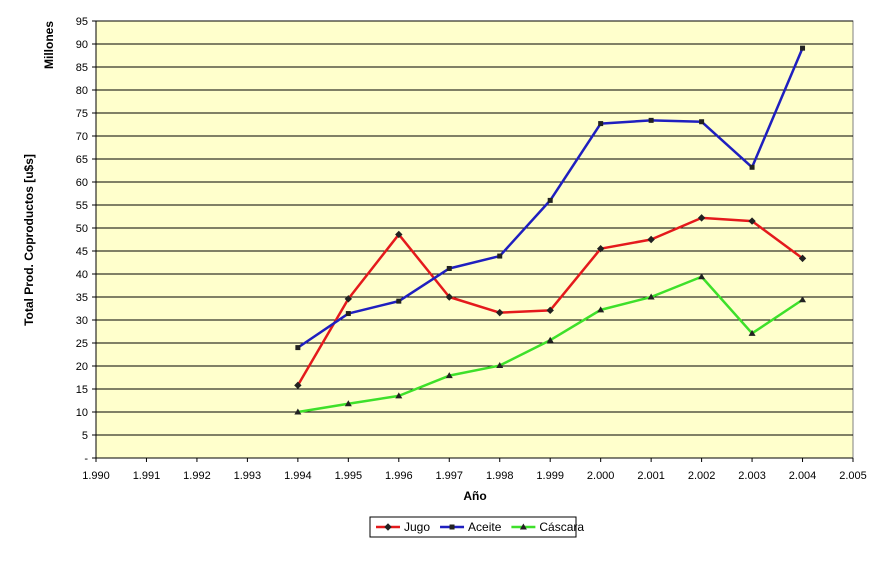  Describe the element at coordinates (85, 436) in the screenshot. I see `y-tick-label: 5` at that location.